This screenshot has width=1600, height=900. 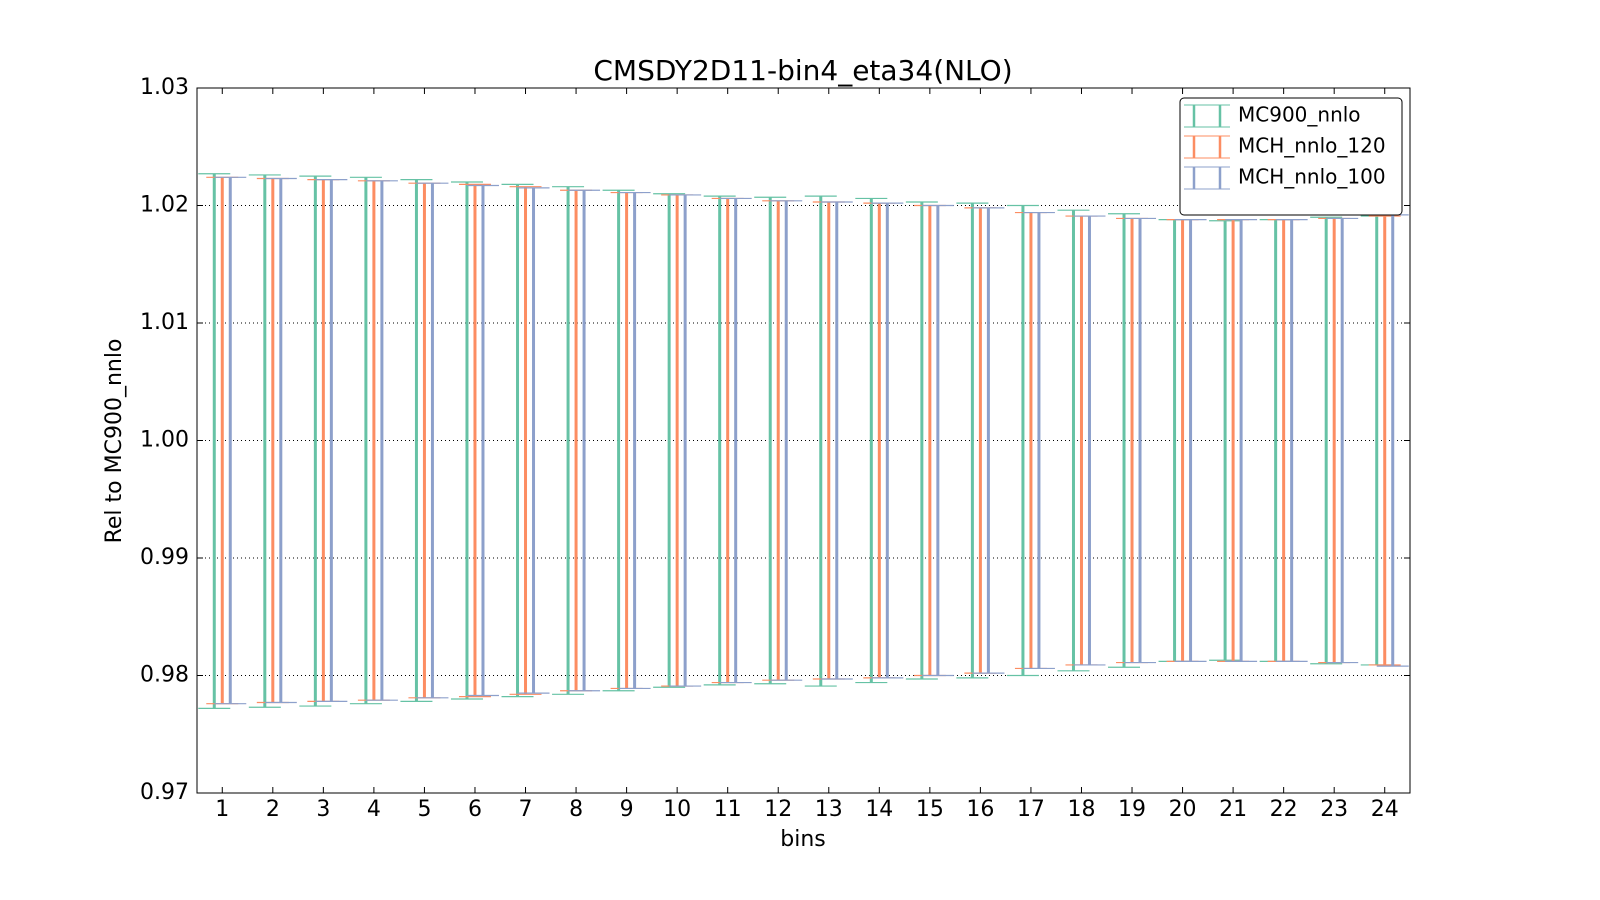 I want to click on y-tick-label: 0.99, so click(x=164, y=557).